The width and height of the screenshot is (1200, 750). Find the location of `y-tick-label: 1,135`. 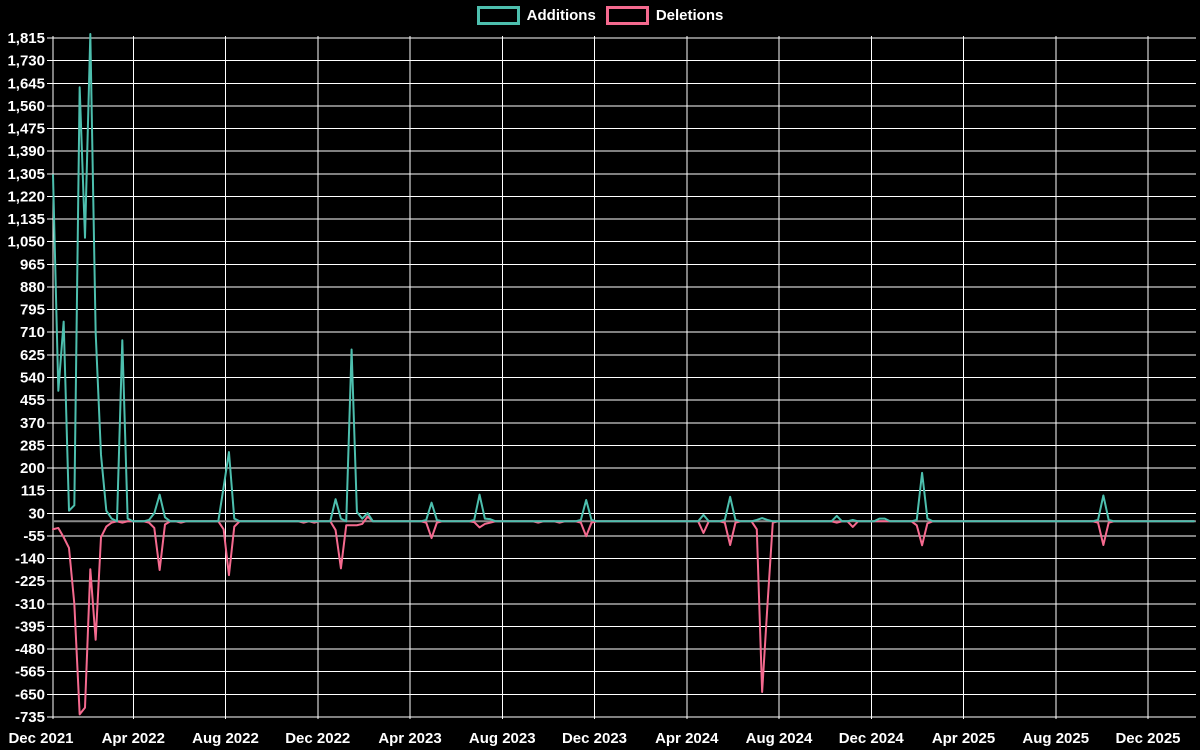

y-tick-label: 1,135 is located at coordinates (26, 219).